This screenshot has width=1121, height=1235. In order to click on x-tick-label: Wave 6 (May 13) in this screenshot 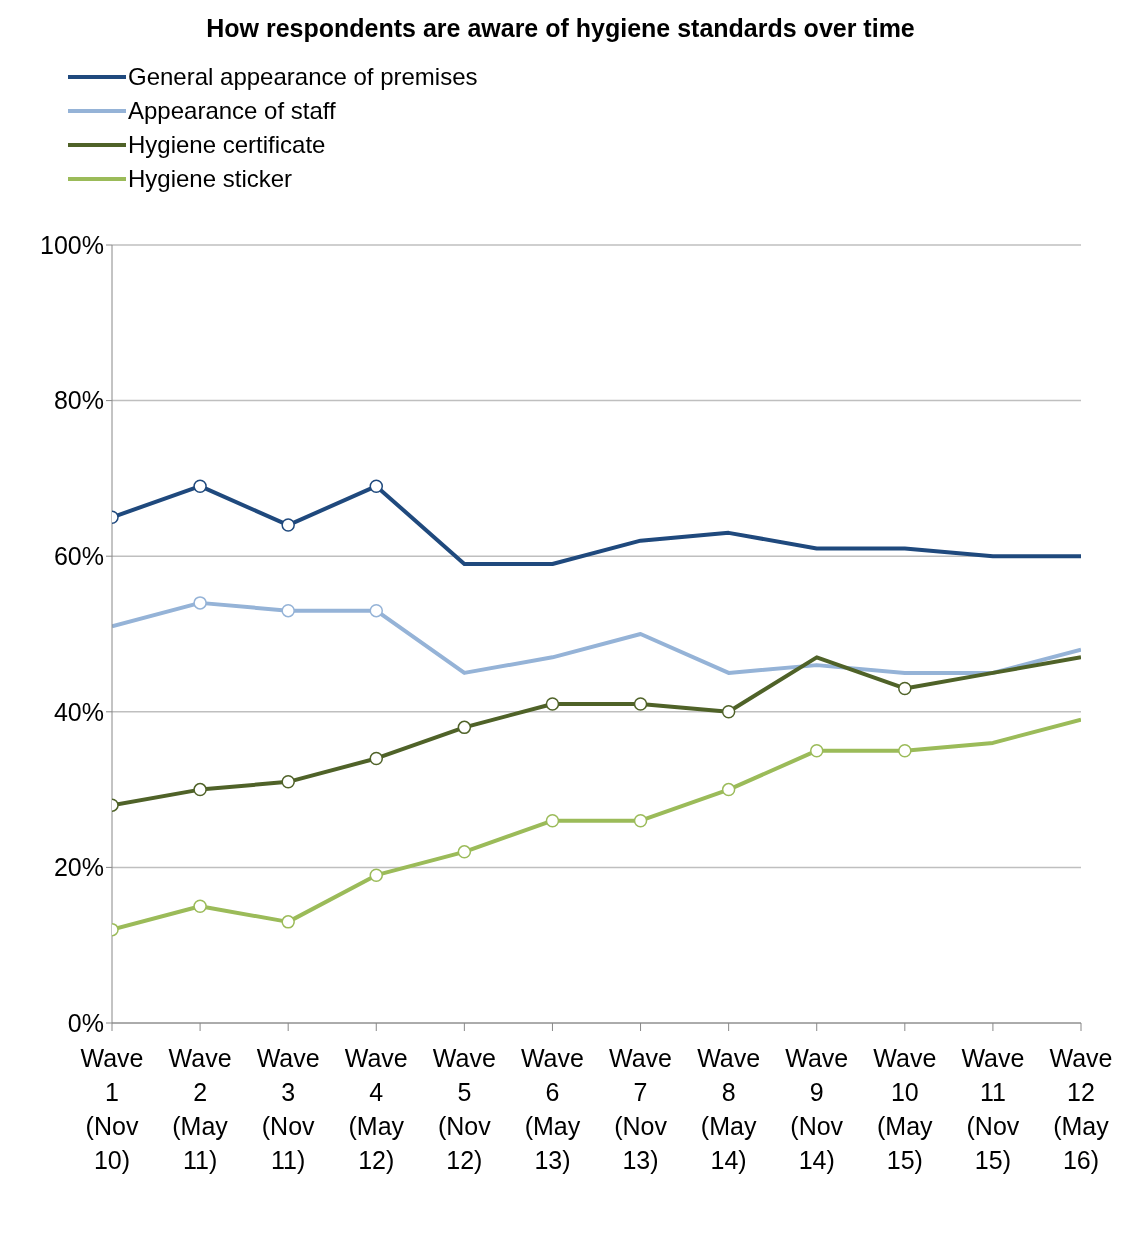, I will do `click(552, 1109)`.